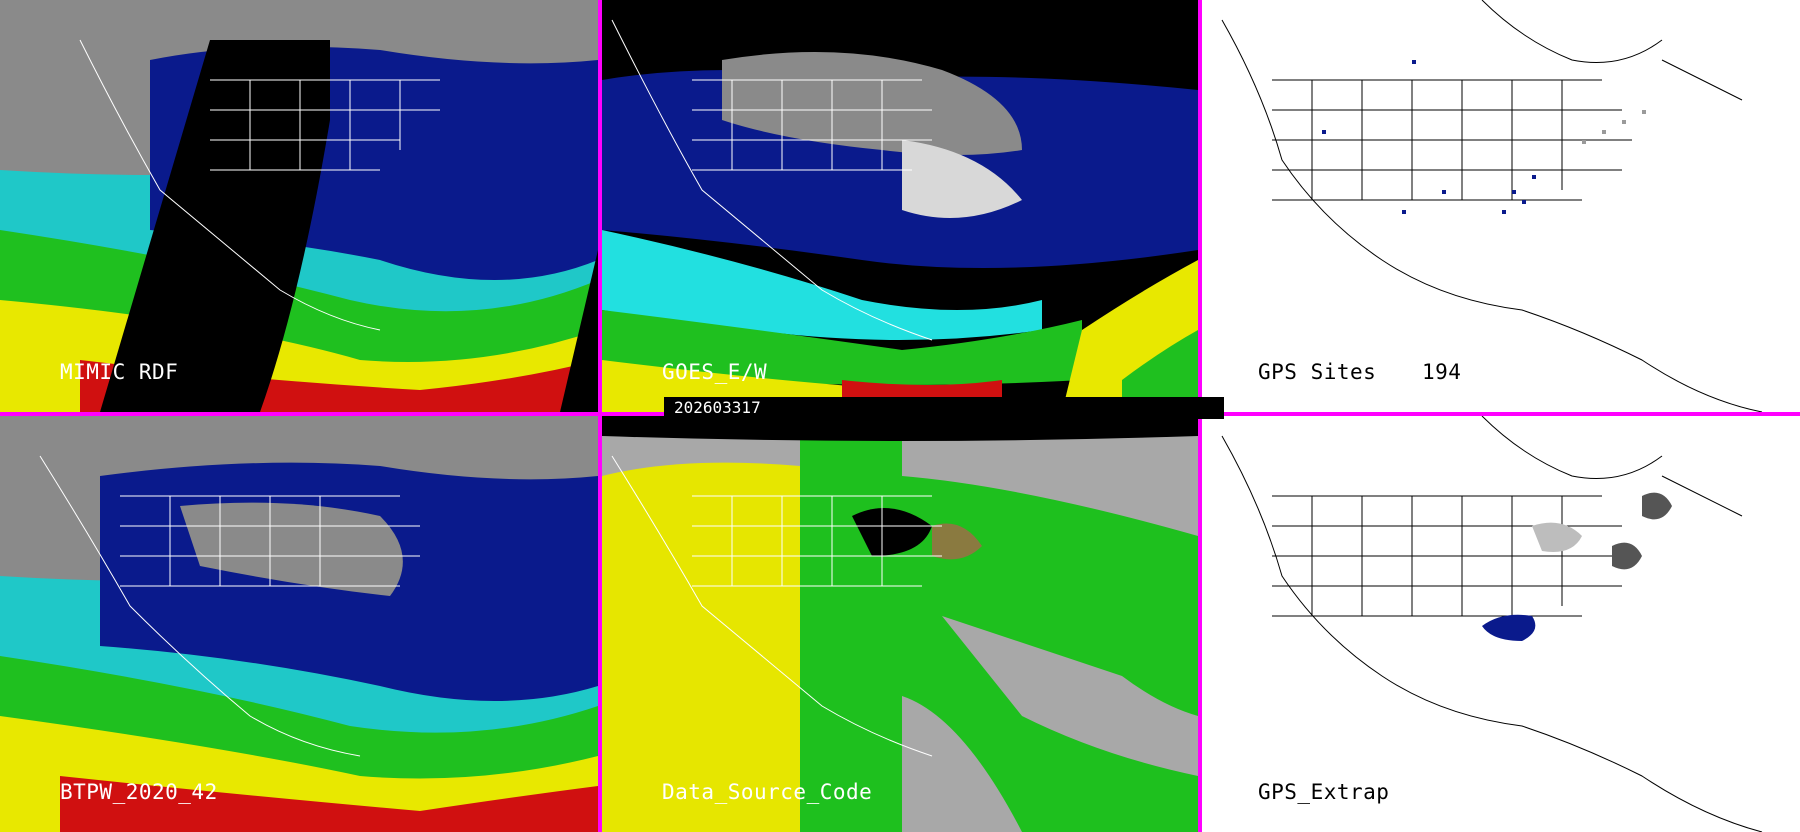 This screenshot has width=1800, height=832. Describe the element at coordinates (715, 372) in the screenshot. I see `panel-label: GOES_E/W` at that location.